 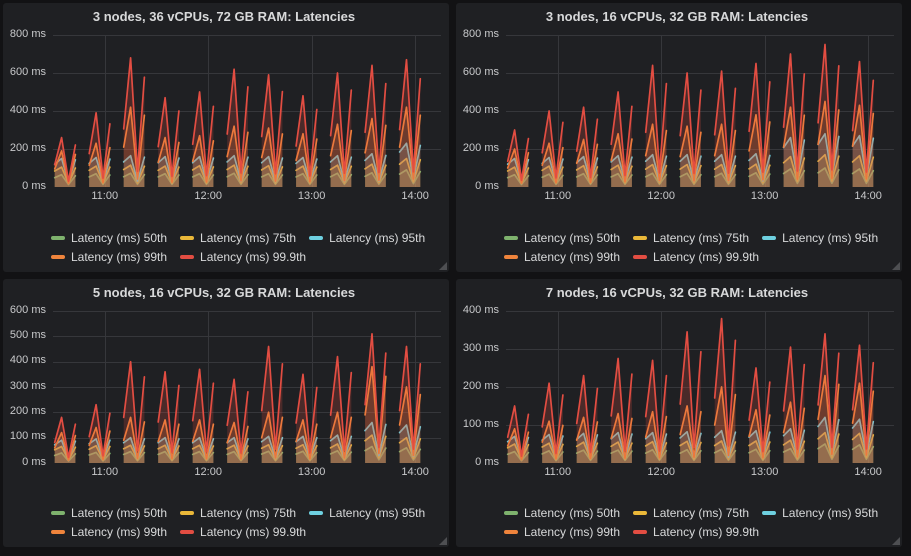 What do you see at coordinates (677, 292) in the screenshot?
I see `panel-title: 7 nodes, 16 vCPUs, 32 GB RAM: Latencies` at bounding box center [677, 292].